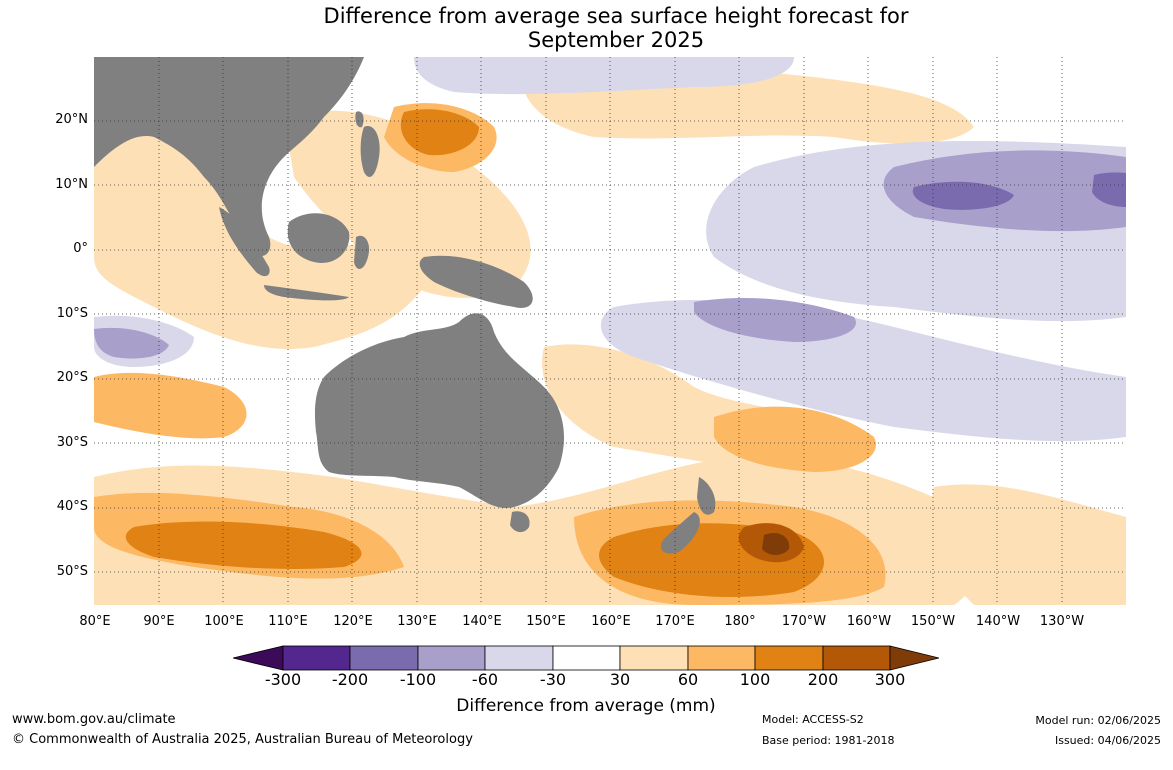 The width and height of the screenshot is (1173, 770). What do you see at coordinates (485, 679) in the screenshot?
I see `colorbar-tick-minus-60: -60` at bounding box center [485, 679].